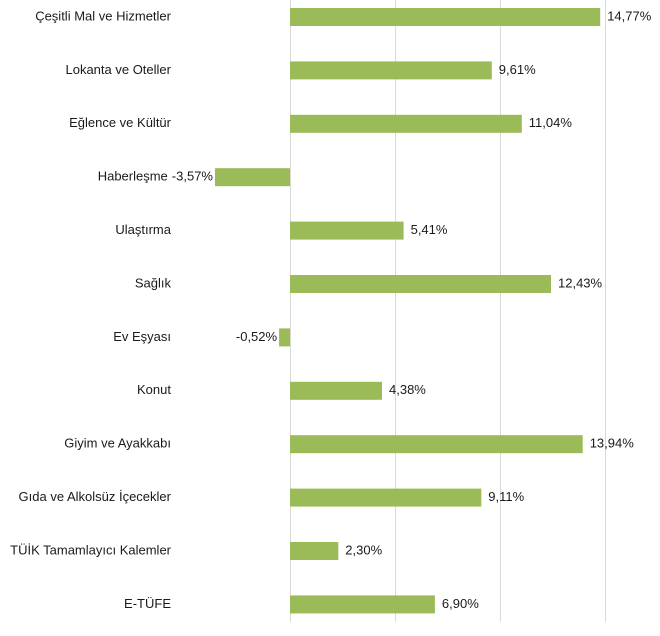  Describe the element at coordinates (460, 603) in the screenshot. I see `data-label-11: 6,90%` at that location.